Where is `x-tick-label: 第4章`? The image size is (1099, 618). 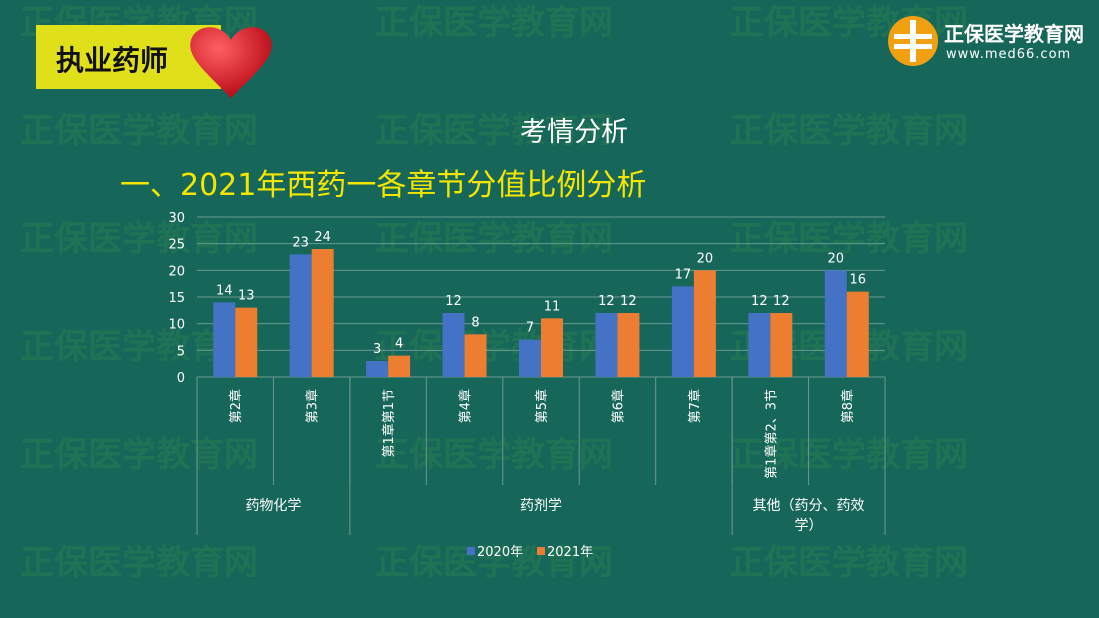 x-tick-label: 第4章 is located at coordinates (466, 406).